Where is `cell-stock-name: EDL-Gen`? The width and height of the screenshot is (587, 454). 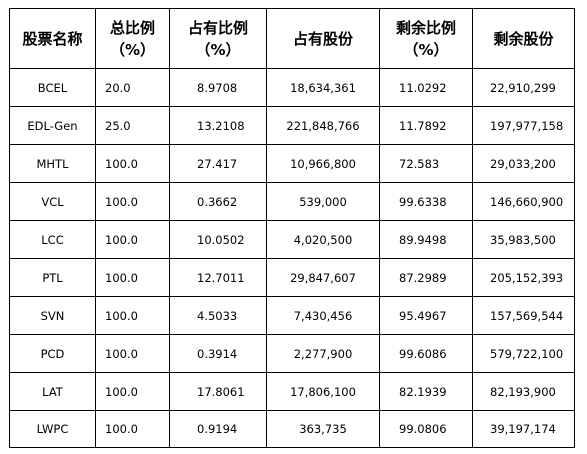 cell-stock-name: EDL-Gen is located at coordinates (52, 125).